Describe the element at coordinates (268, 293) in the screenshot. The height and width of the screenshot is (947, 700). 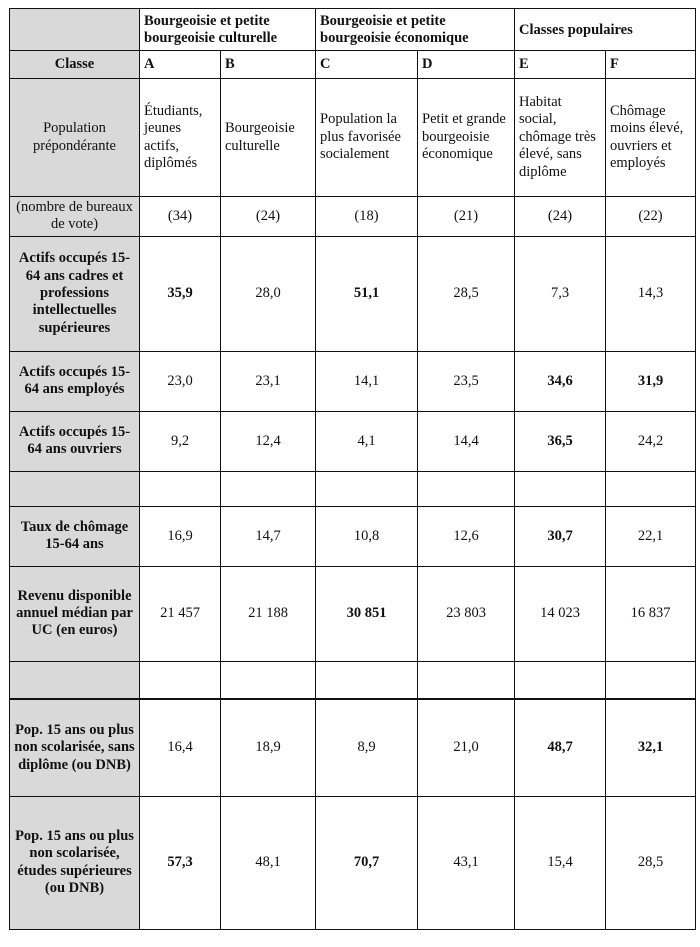
I see `value-cell: 28,0` at that location.